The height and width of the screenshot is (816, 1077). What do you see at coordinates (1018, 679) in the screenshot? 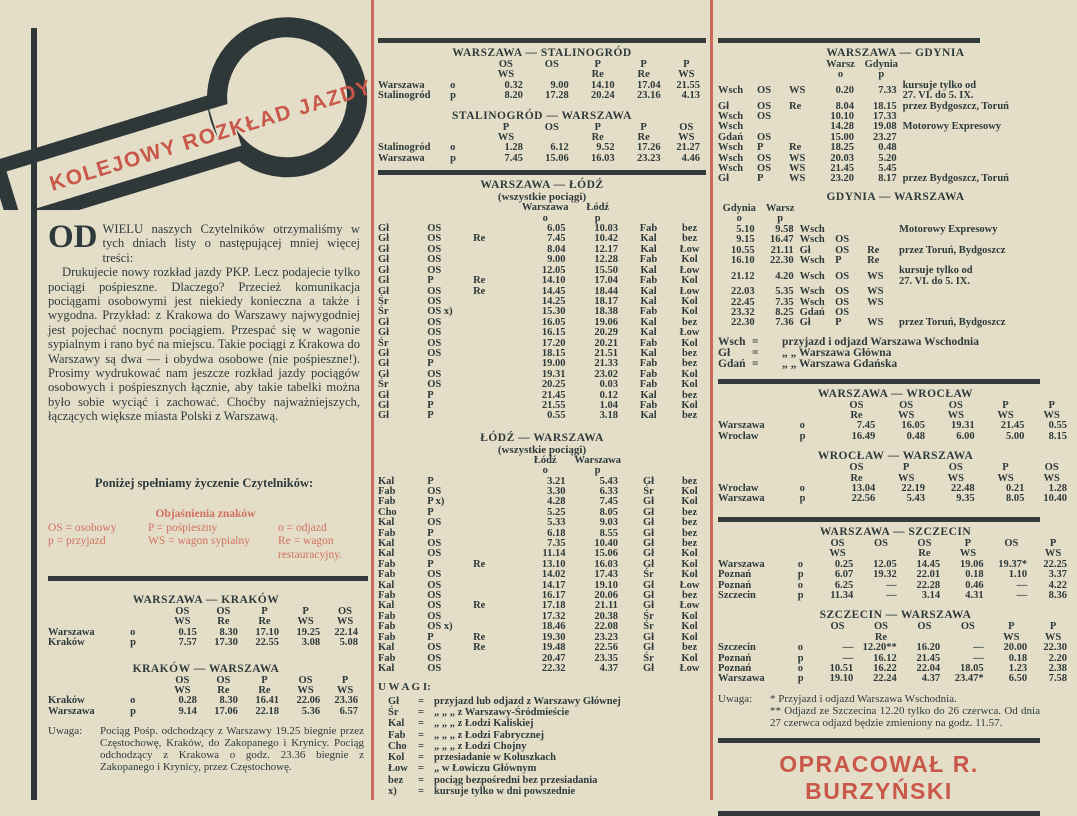
I see `table-cell: 6.50` at bounding box center [1018, 679].